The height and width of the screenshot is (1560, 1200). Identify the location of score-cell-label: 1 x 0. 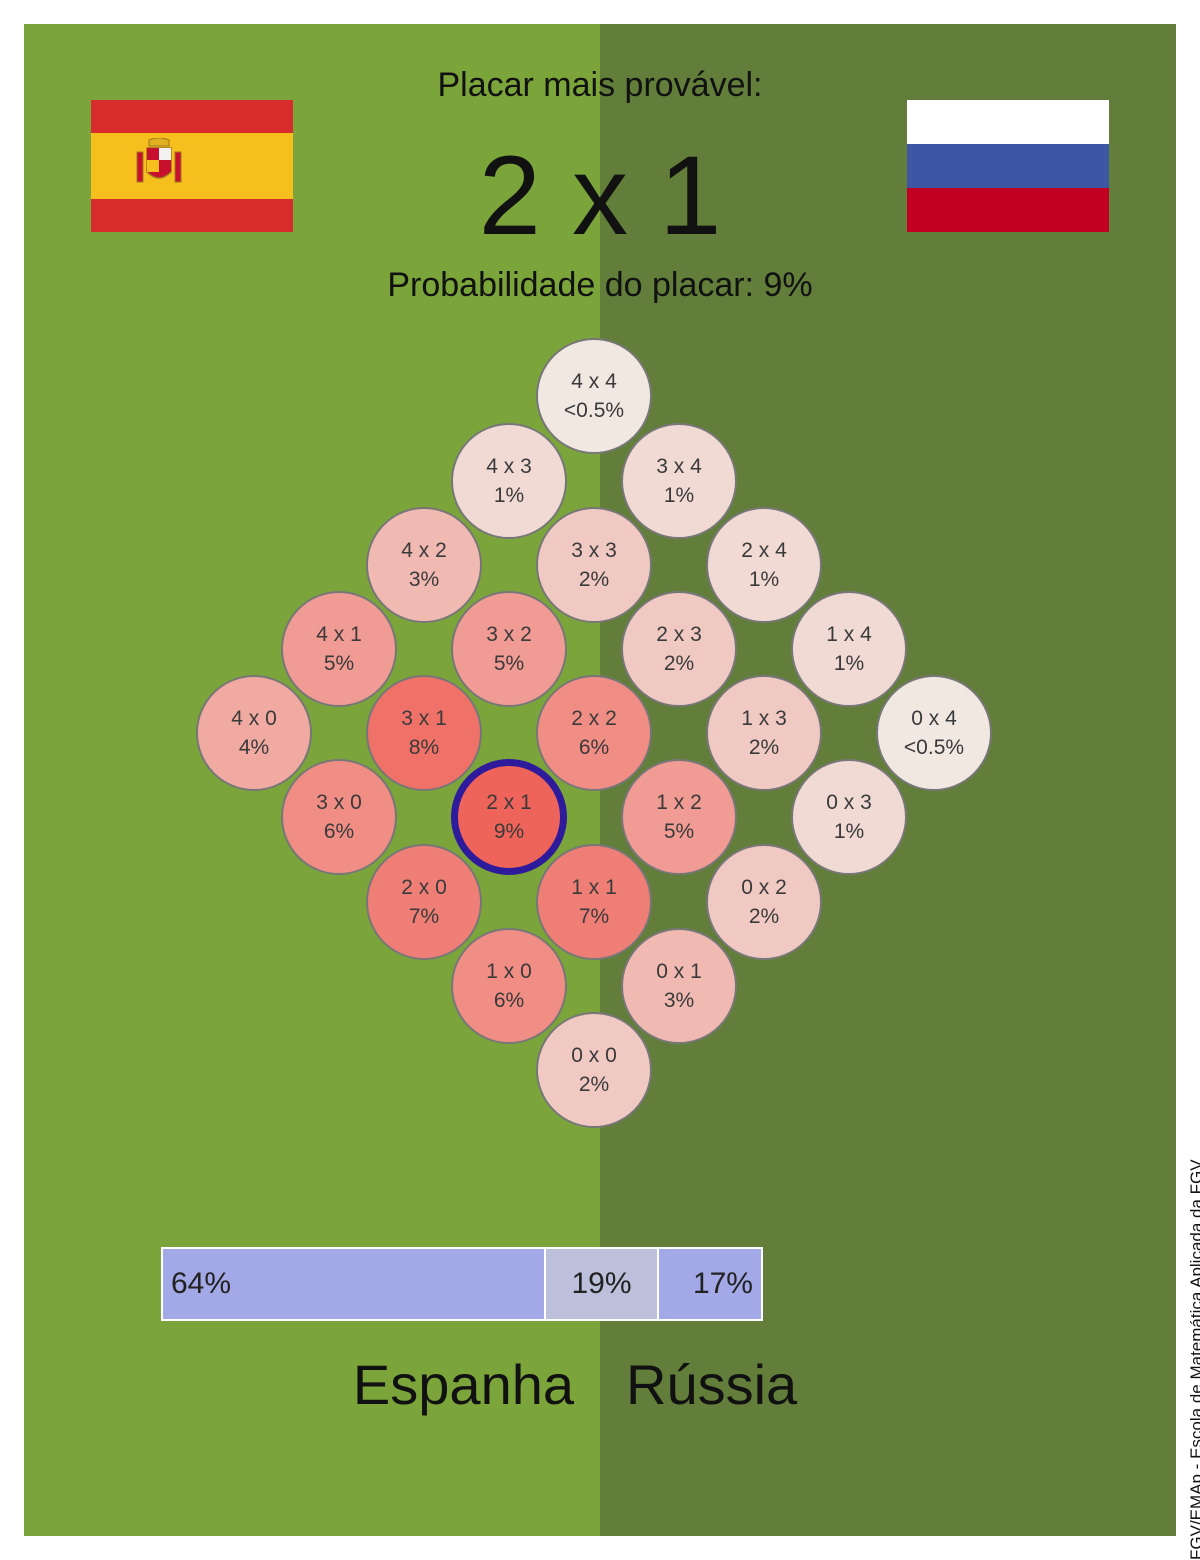
(509, 971).